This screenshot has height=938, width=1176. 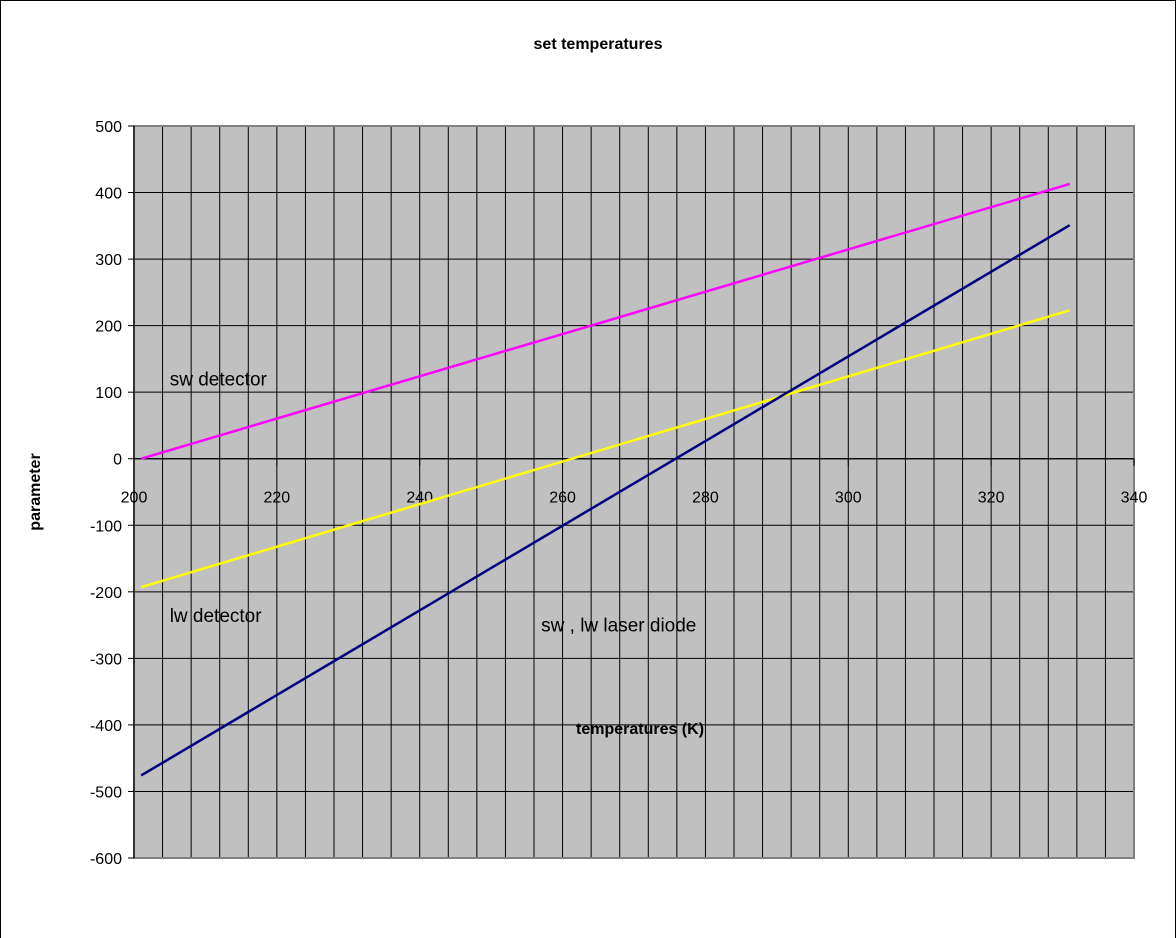 I want to click on x-tick-label: 280, so click(x=705, y=498).